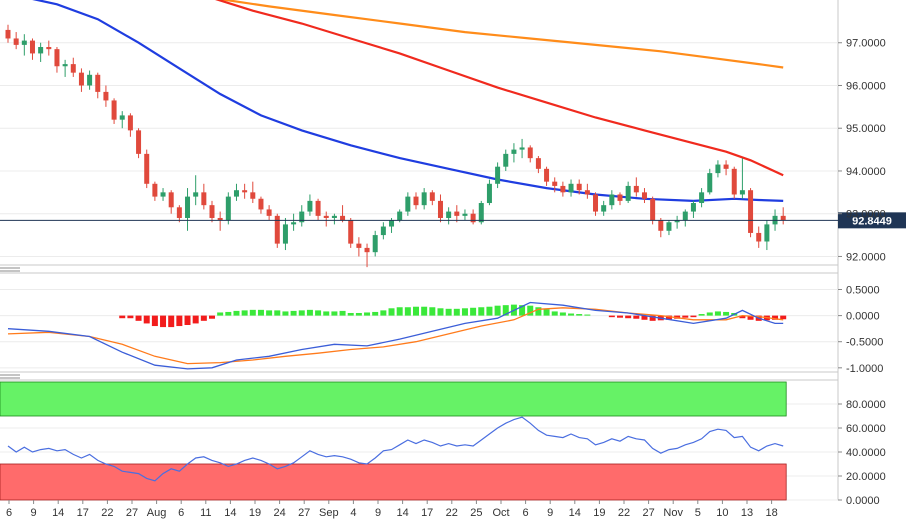 This screenshot has width=913, height=531. What do you see at coordinates (427, 513) in the screenshot?
I see `date-tick-label: 17` at bounding box center [427, 513].